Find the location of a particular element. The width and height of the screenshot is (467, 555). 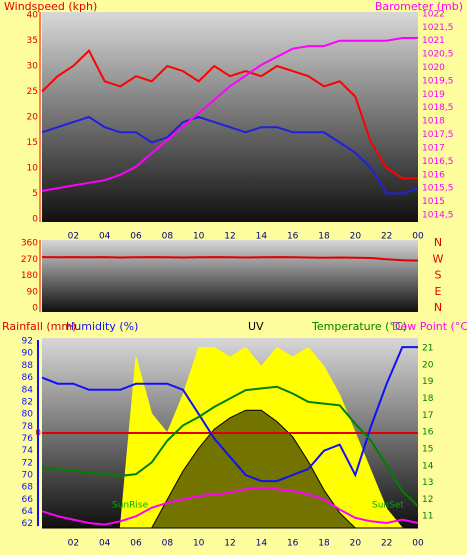

y-tick-label: 40 is located at coordinates (33, 16).